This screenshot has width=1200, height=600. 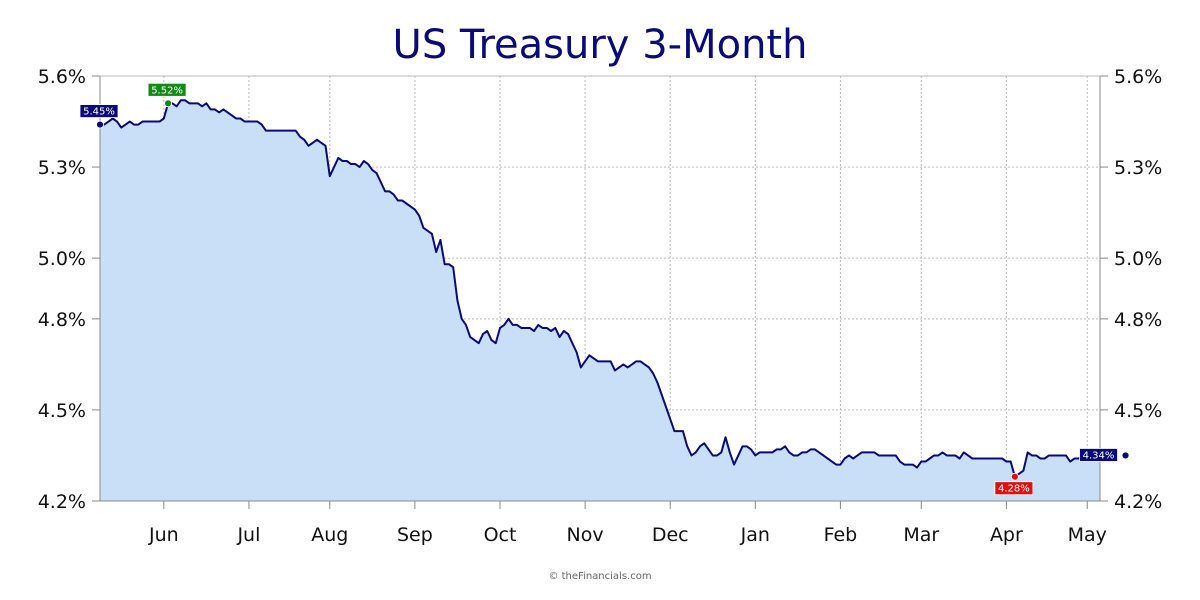 What do you see at coordinates (627, 523) in the screenshot?
I see `x-axis: Jun Jul Aug Sep Oct Nov Dec Jan Feb Mar Apr May` at bounding box center [627, 523].